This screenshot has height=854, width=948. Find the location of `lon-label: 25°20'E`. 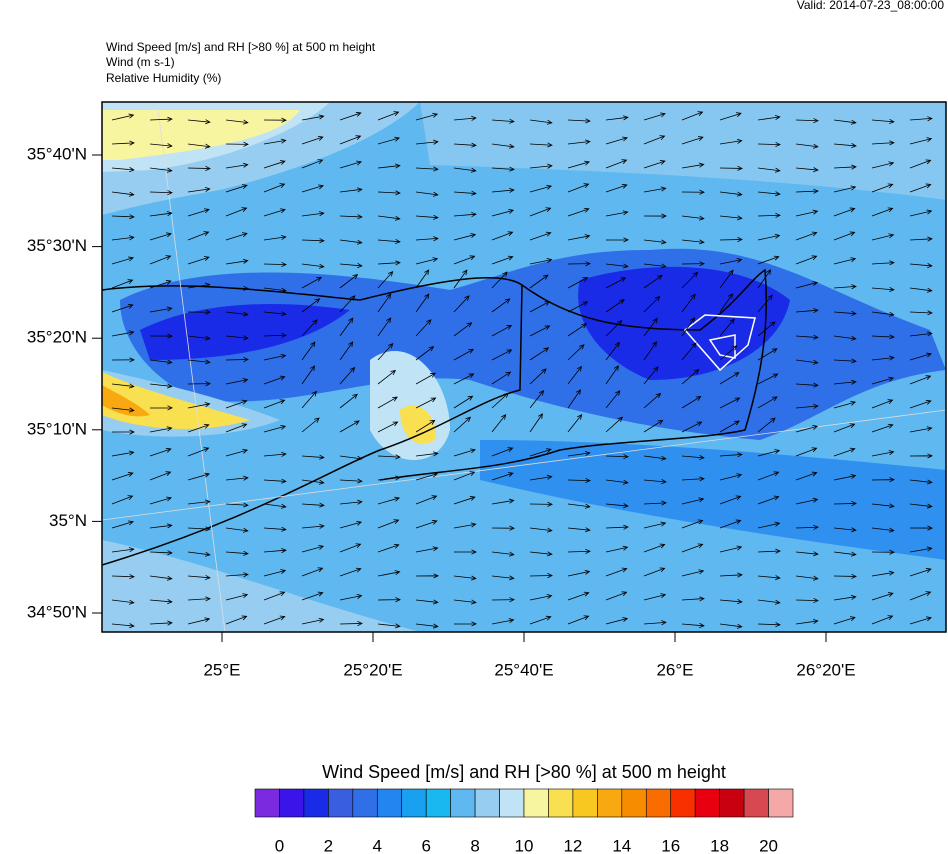

lon-label: 25°20'E is located at coordinates (372, 669).